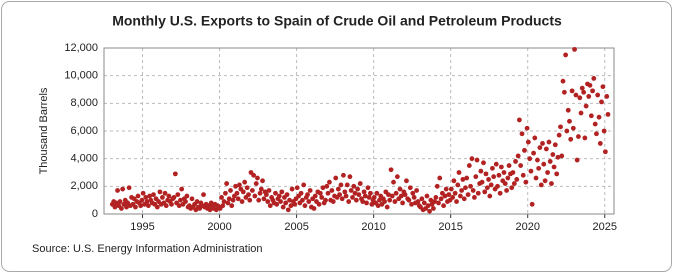  Describe the element at coordinates (84, 159) in the screenshot. I see `y-tick-label: 4,000` at that location.